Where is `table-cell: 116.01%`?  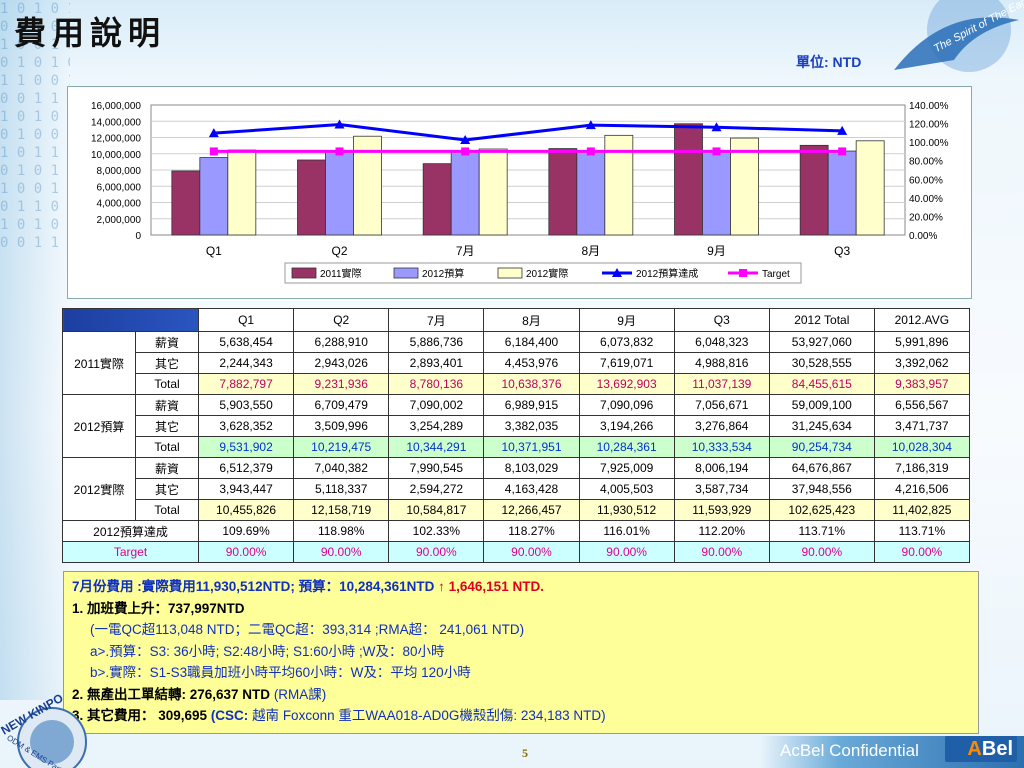
table-cell: 116.01% is located at coordinates (626, 531).